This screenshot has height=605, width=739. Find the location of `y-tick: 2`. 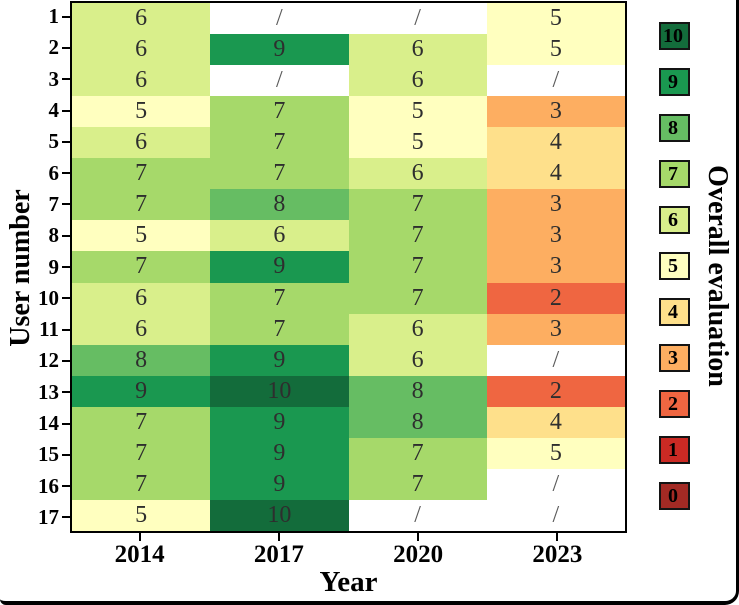

y-tick: 2 is located at coordinates (35, 47).